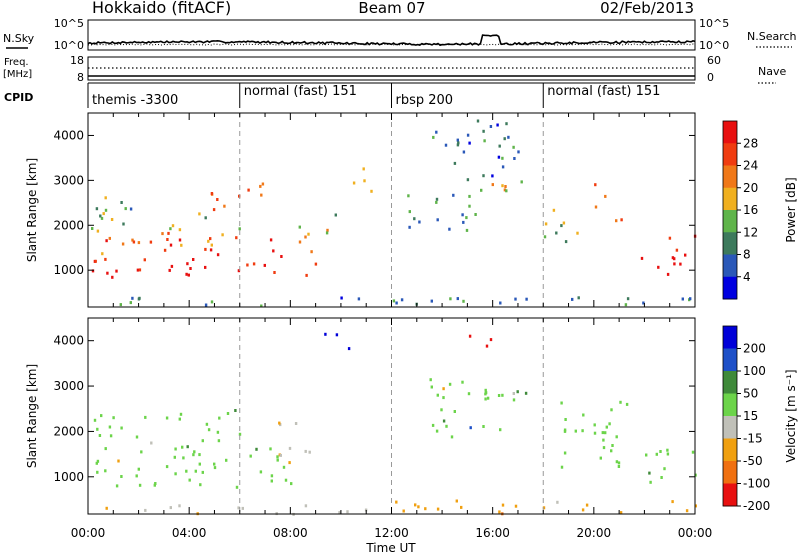 The height and width of the screenshot is (554, 800). I want to click on nsky-tick-top: 10^5, so click(69, 23).